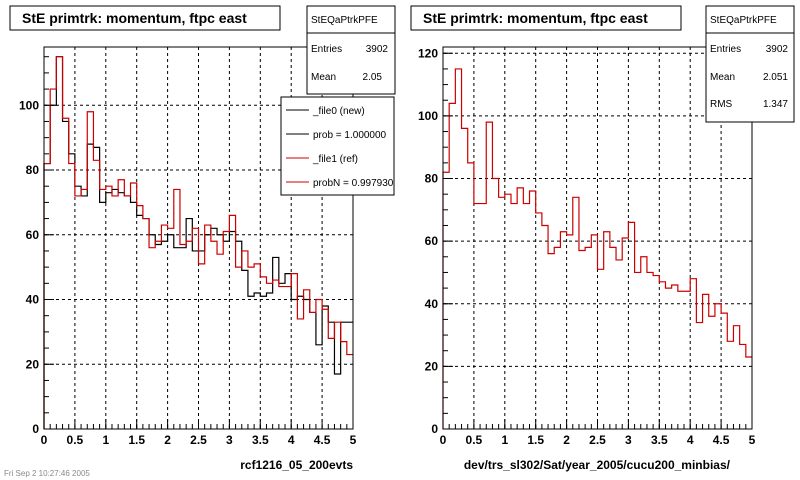 This screenshot has width=800, height=480. Describe the element at coordinates (725, 49) in the screenshot. I see `right-stats-entries-label: Entries` at that location.